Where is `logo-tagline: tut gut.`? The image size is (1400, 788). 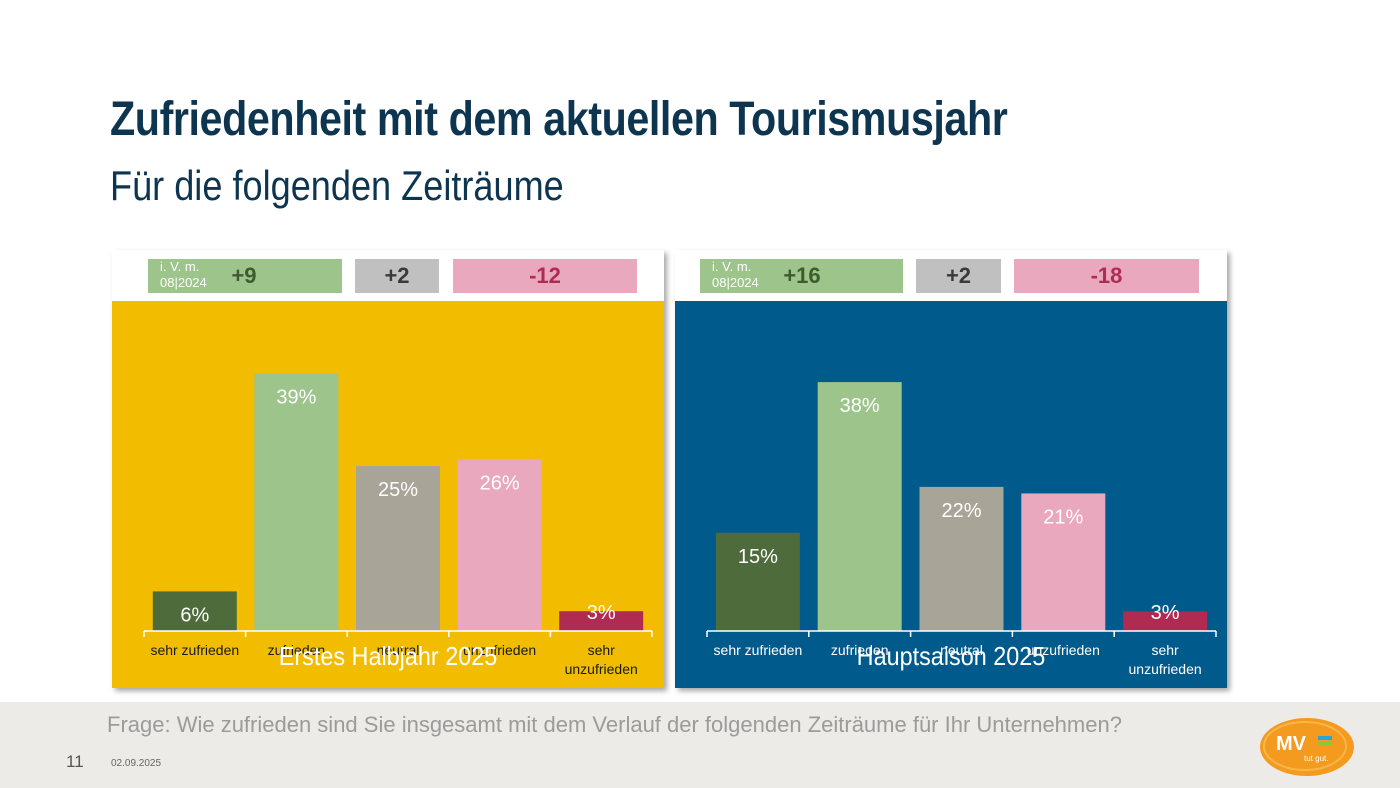
logo-tagline: tut gut. is located at coordinates (1316, 758).